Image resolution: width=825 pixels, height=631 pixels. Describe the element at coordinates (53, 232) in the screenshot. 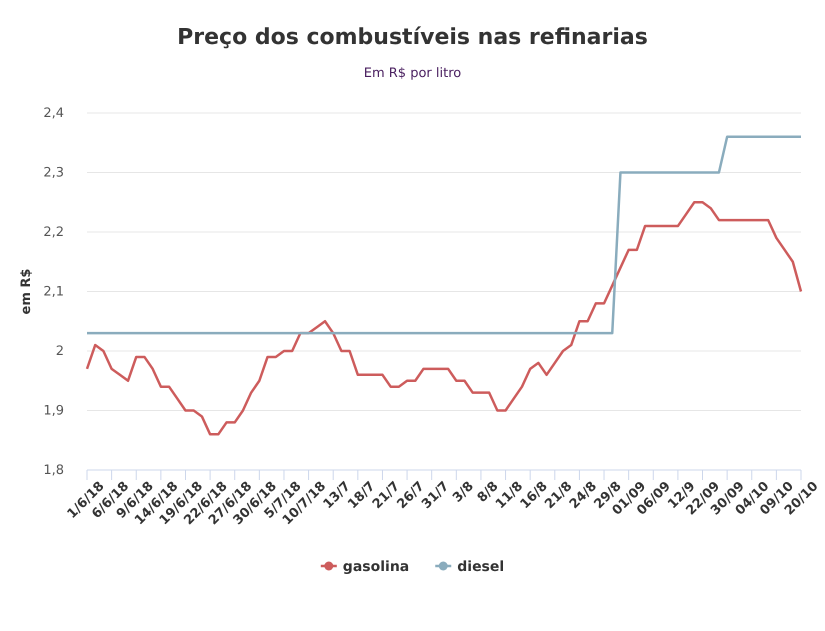

I see `y-tick-label: 2,2` at that location.